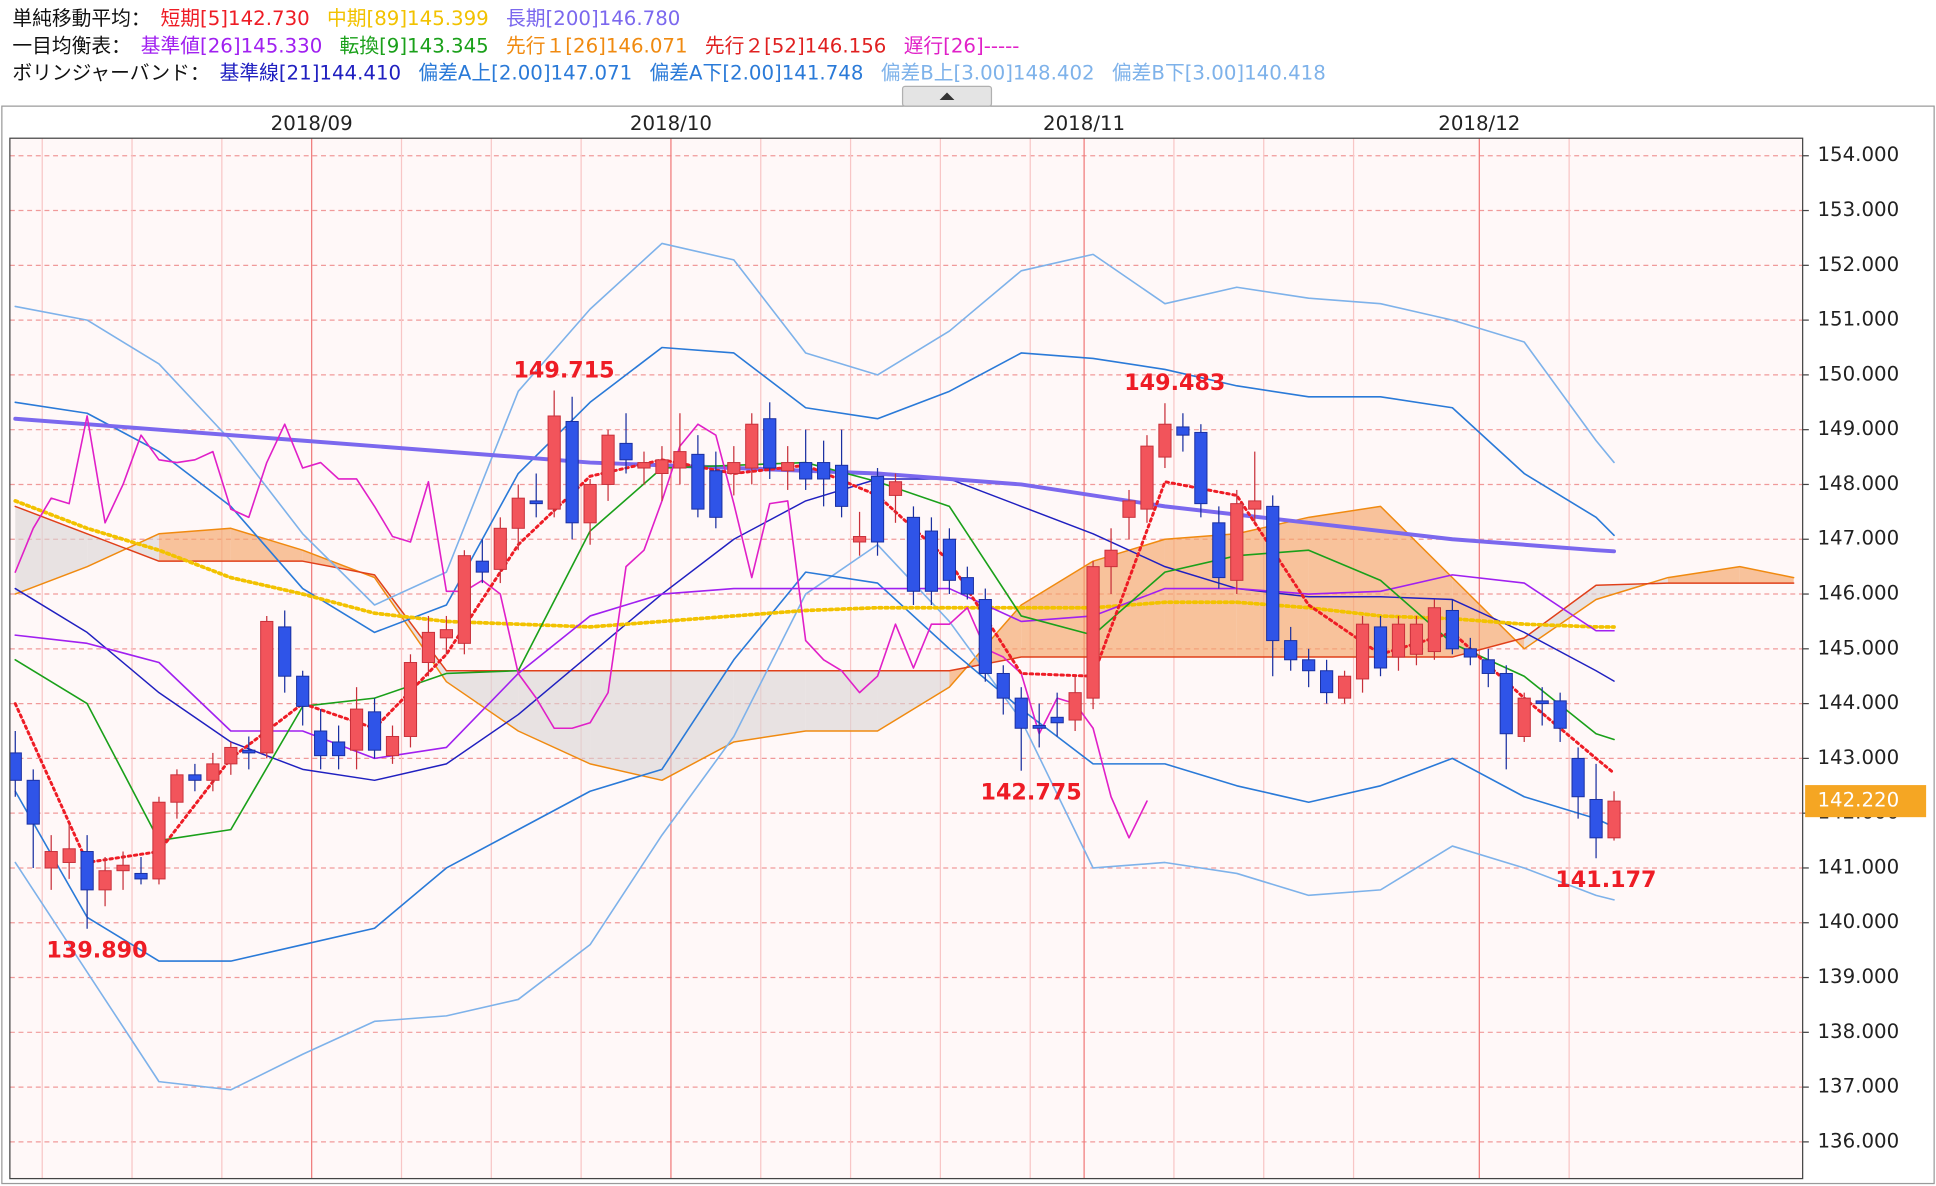 This screenshot has height=1186, width=1936. Describe the element at coordinates (1858, 483) in the screenshot. I see `y-tick-label: 148.000` at that location.